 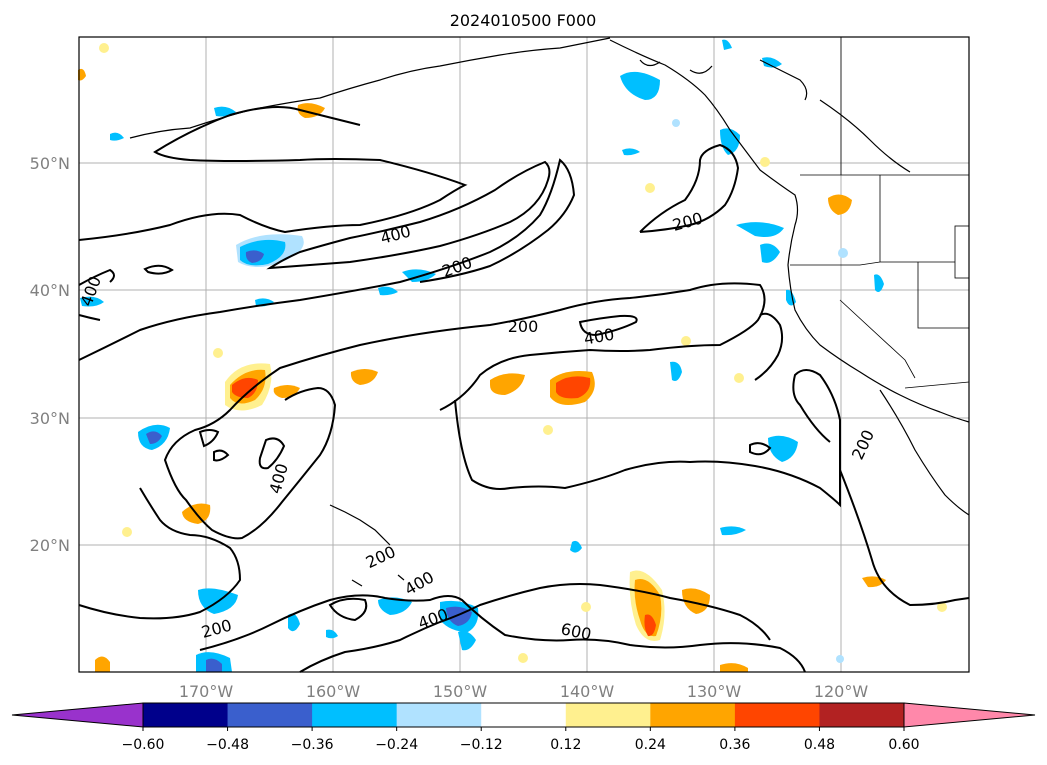 I want to click on map-title: 2024010500 F000, so click(x=523, y=20).